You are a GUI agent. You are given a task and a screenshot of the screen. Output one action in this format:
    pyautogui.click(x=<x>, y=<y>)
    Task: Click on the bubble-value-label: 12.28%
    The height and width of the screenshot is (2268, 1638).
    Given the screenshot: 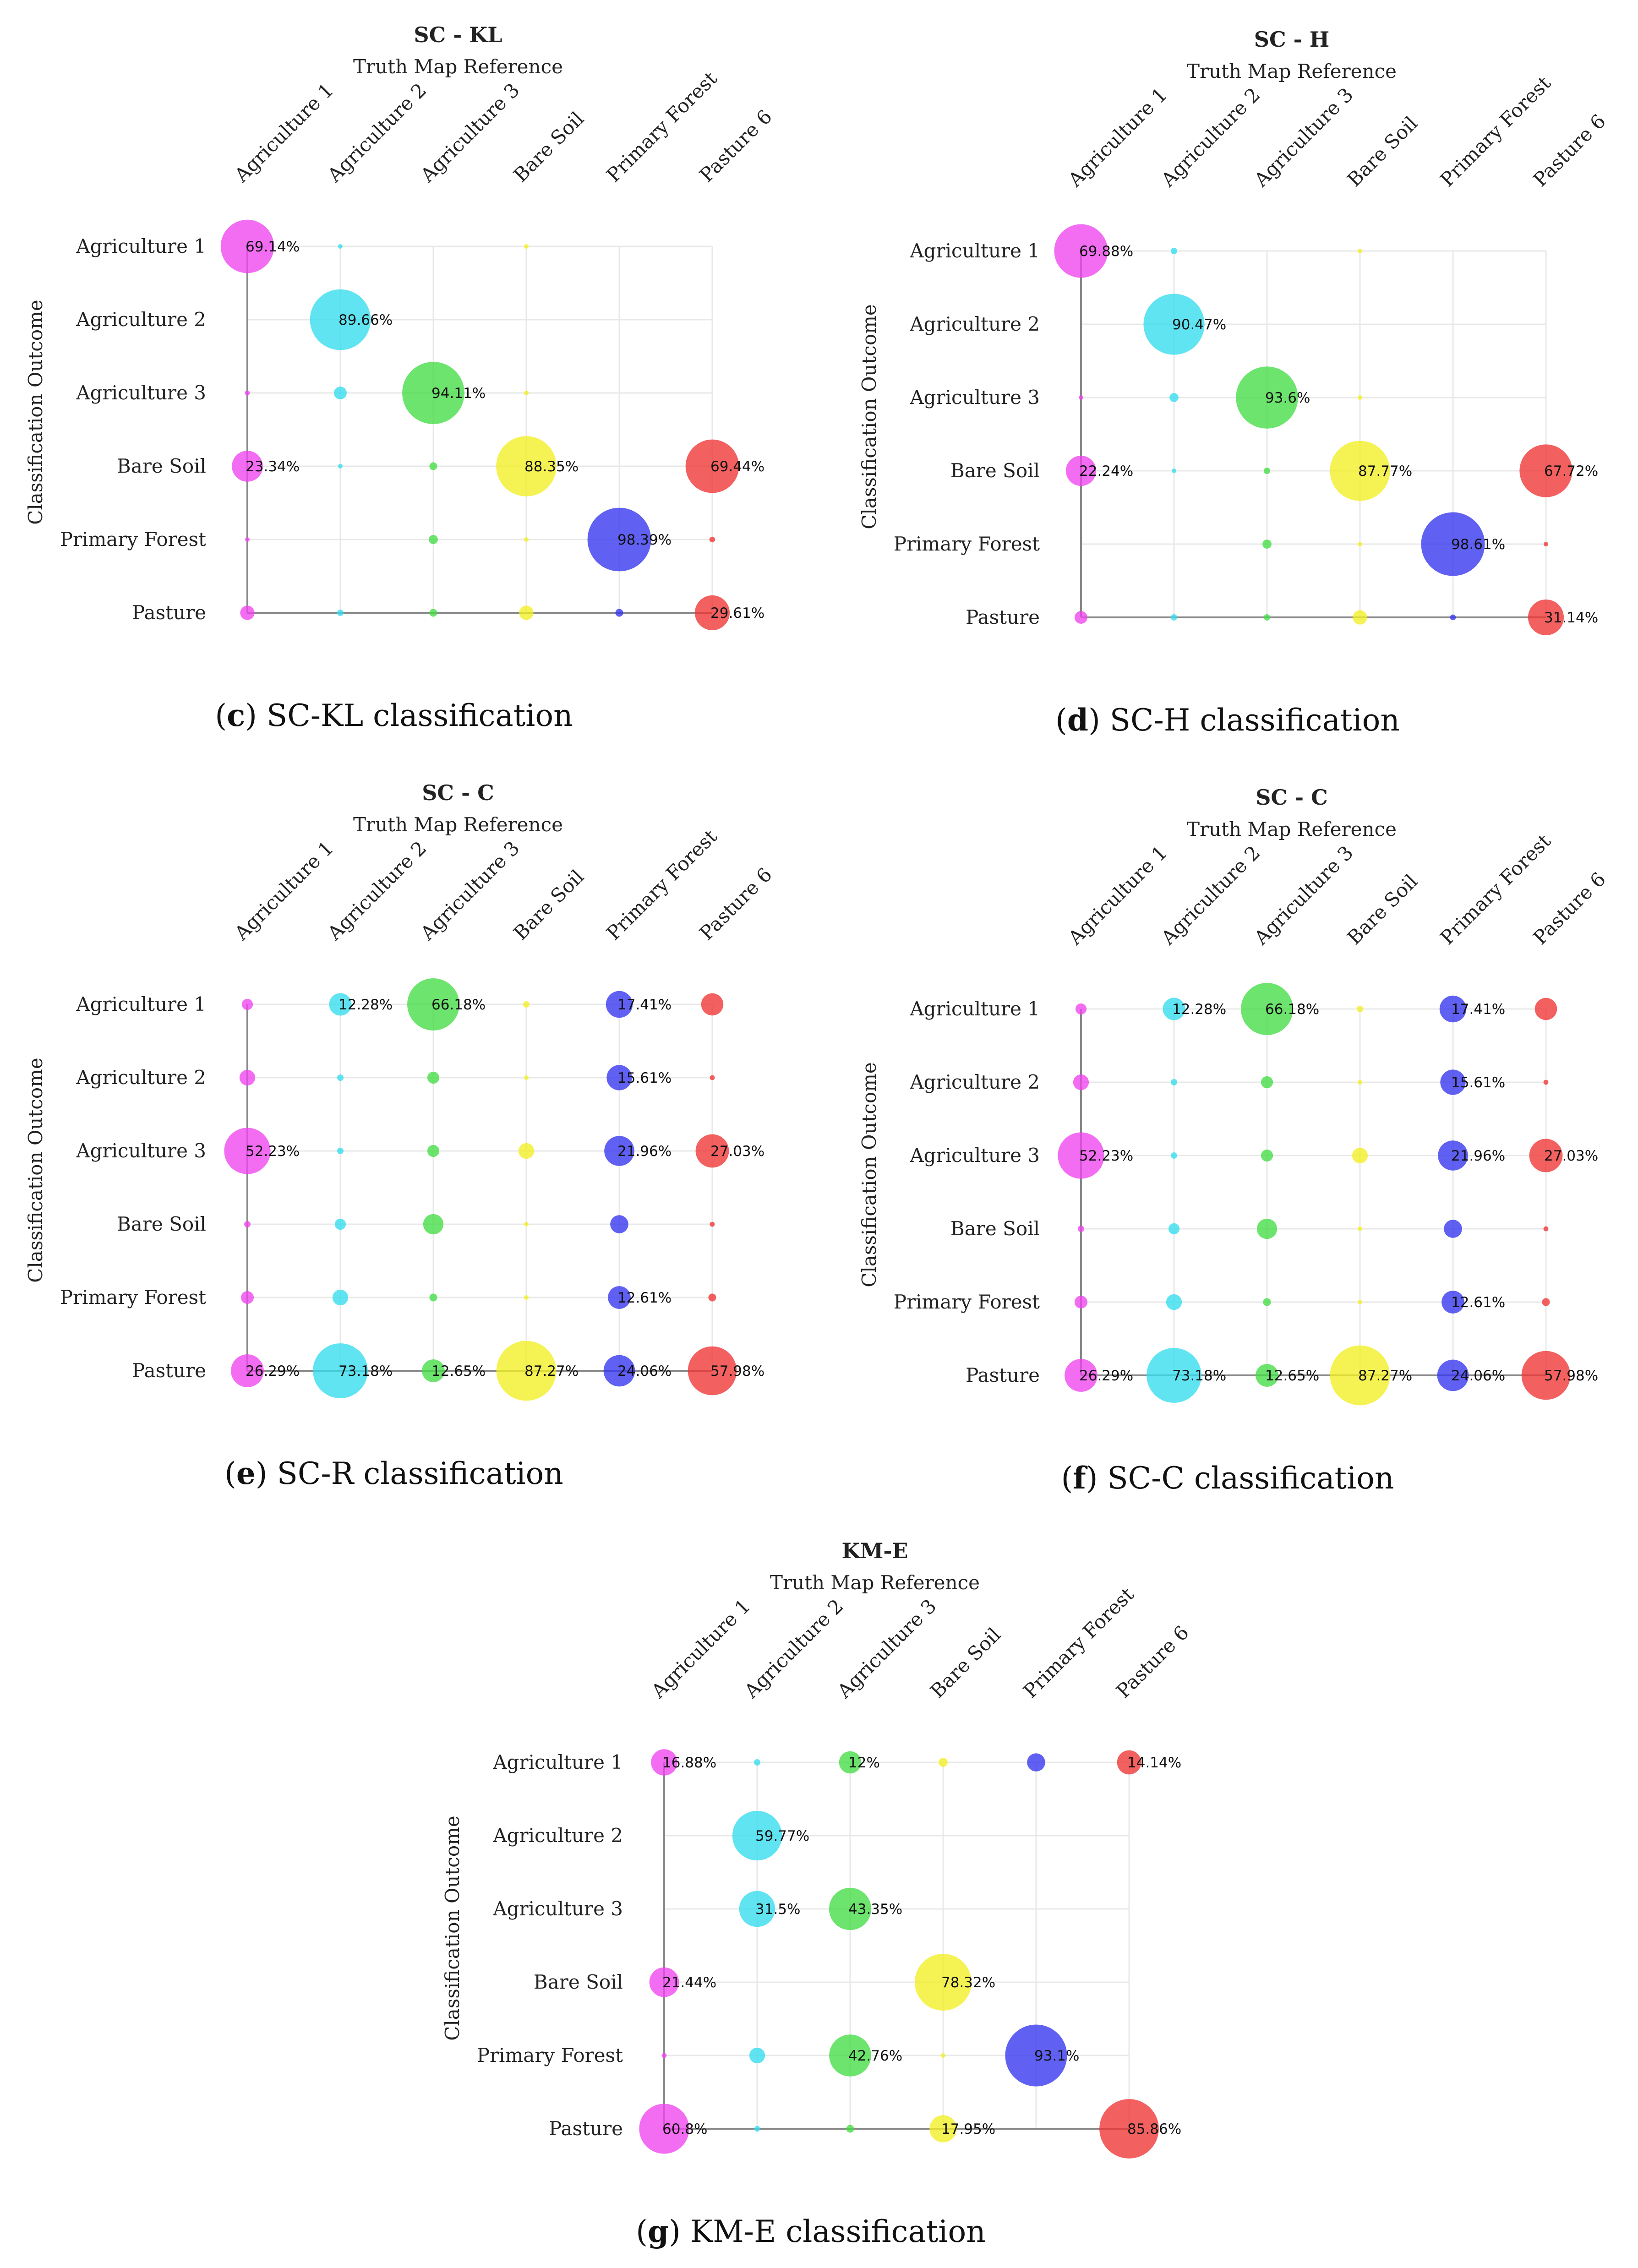 What is the action you would take?
    pyautogui.click(x=366, y=1005)
    